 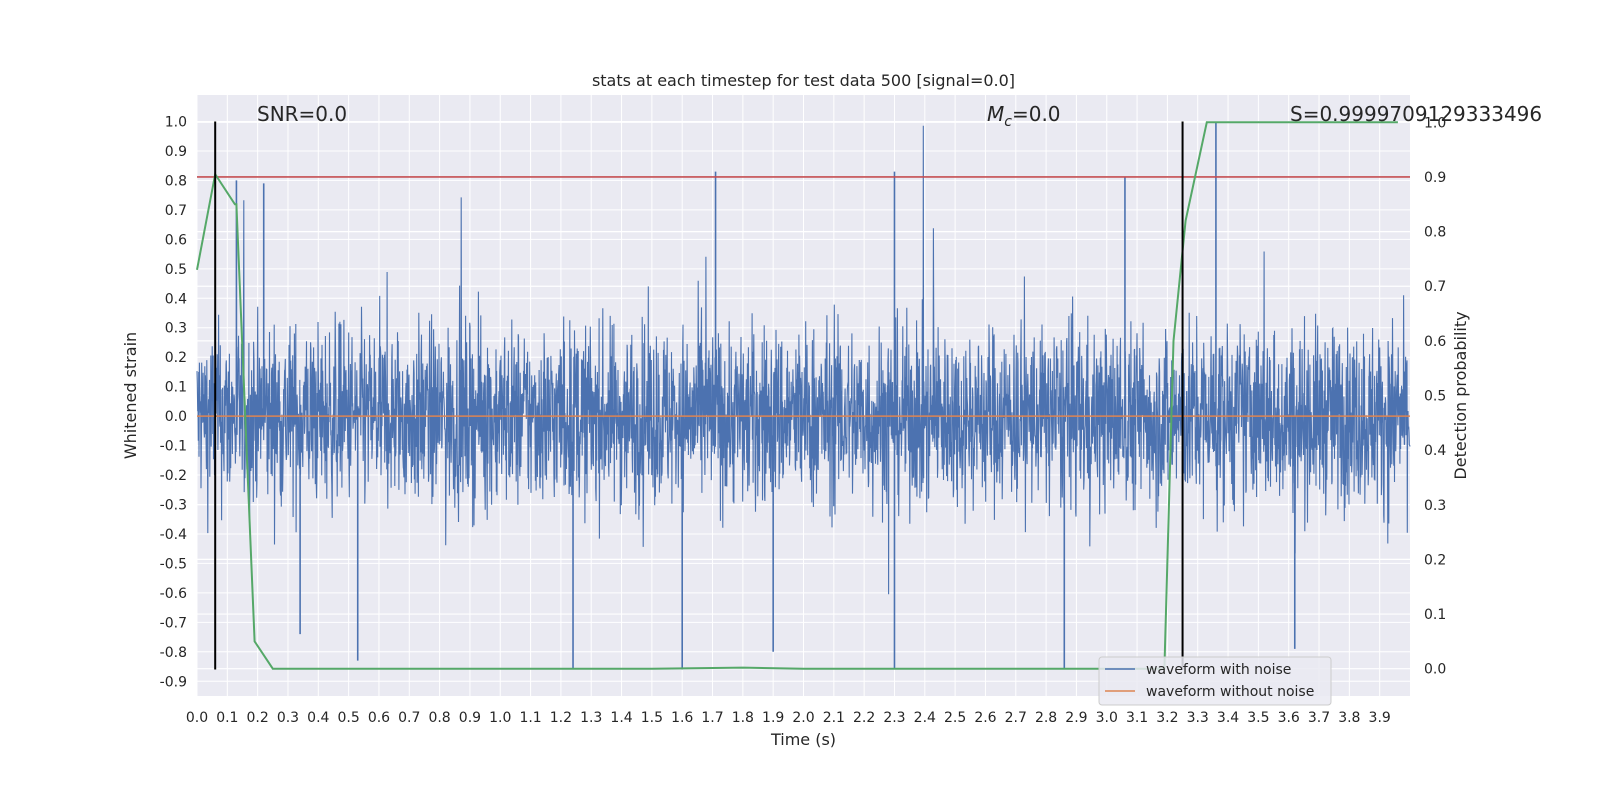 What do you see at coordinates (1046, 718) in the screenshot?
I see `x-tick-label: 2.8` at bounding box center [1046, 718].